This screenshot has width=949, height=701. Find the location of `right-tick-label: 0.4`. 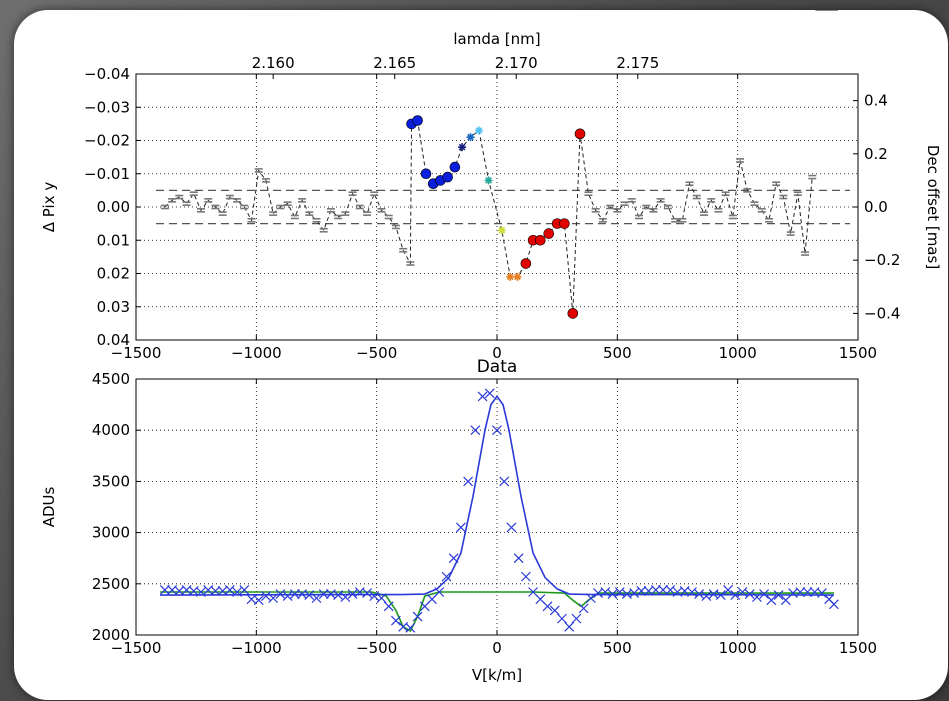

right-tick-label: 0.4 is located at coordinates (876, 101).